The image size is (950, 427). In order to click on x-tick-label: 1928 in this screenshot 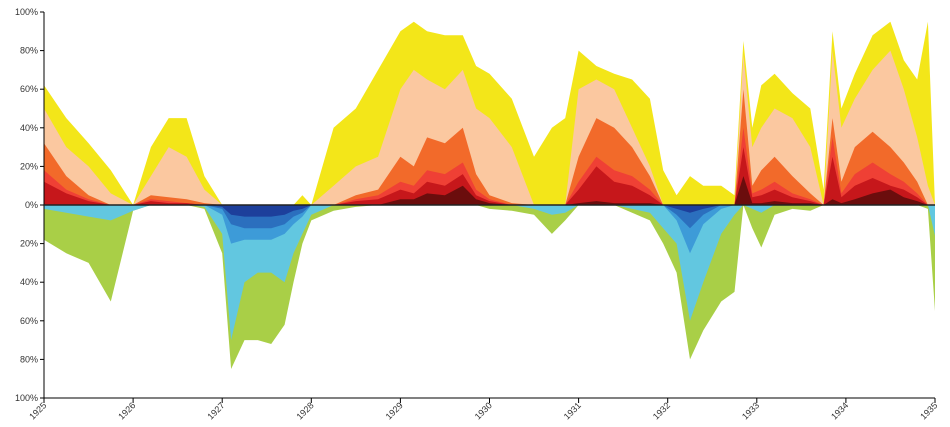, I will do `click(304, 410)`.